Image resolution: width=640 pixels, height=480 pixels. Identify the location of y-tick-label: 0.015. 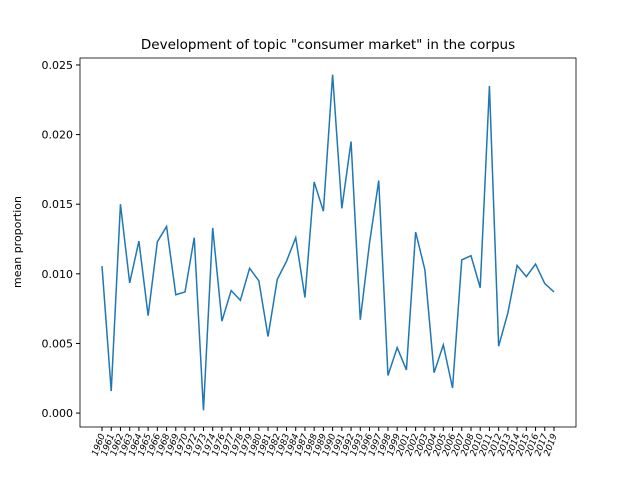
(58, 204).